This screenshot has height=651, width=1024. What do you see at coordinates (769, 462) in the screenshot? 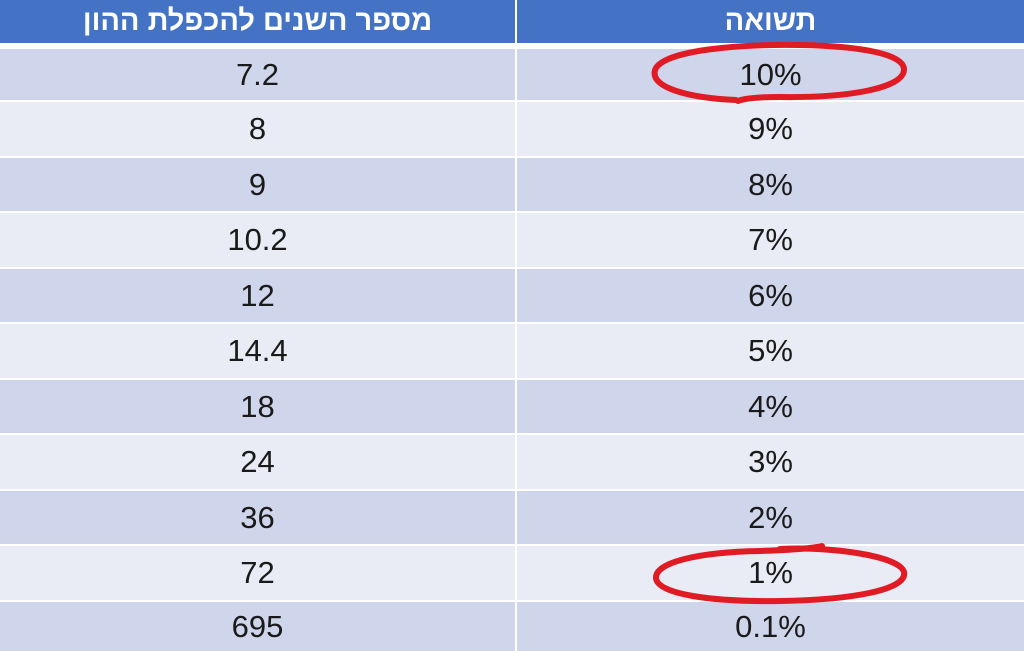
I see `return-cell: 3%` at bounding box center [769, 462].